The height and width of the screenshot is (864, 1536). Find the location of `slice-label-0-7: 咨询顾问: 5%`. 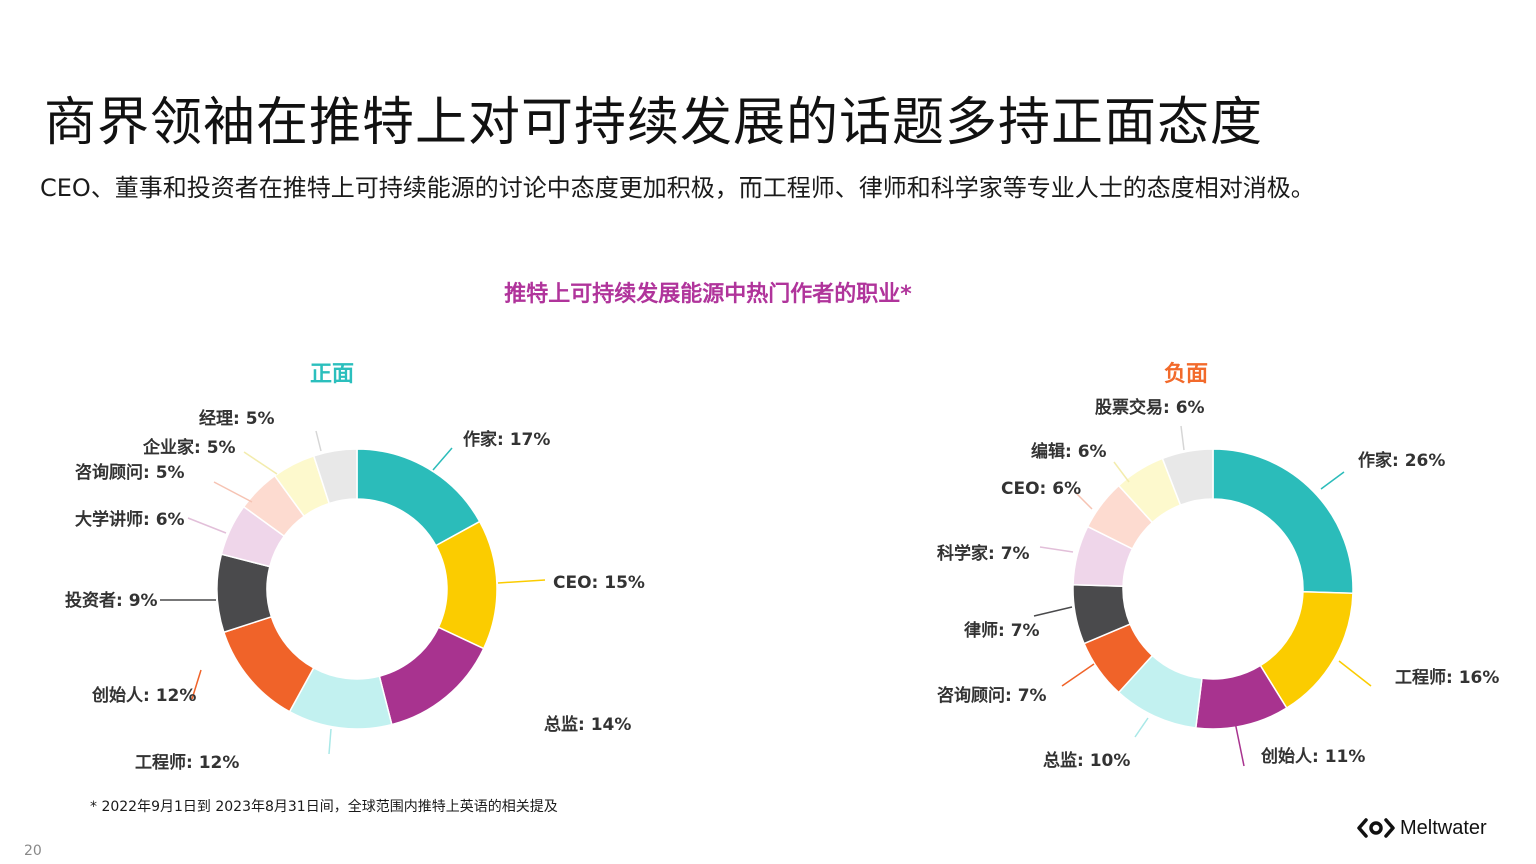

slice-label-0-7: 咨询顾问: 5% is located at coordinates (130, 472).